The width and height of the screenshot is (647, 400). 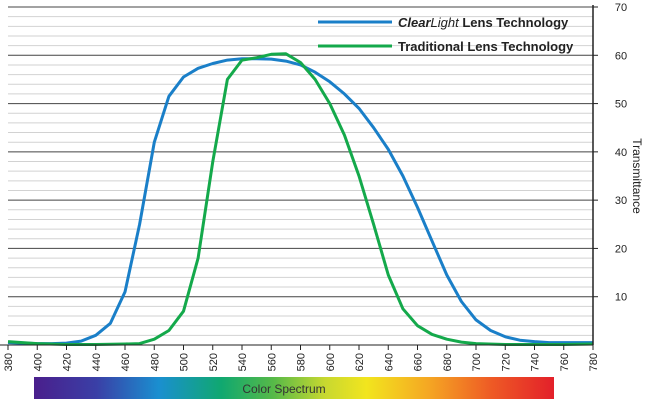 I want to click on x-tick-label: 520, so click(x=214, y=362).